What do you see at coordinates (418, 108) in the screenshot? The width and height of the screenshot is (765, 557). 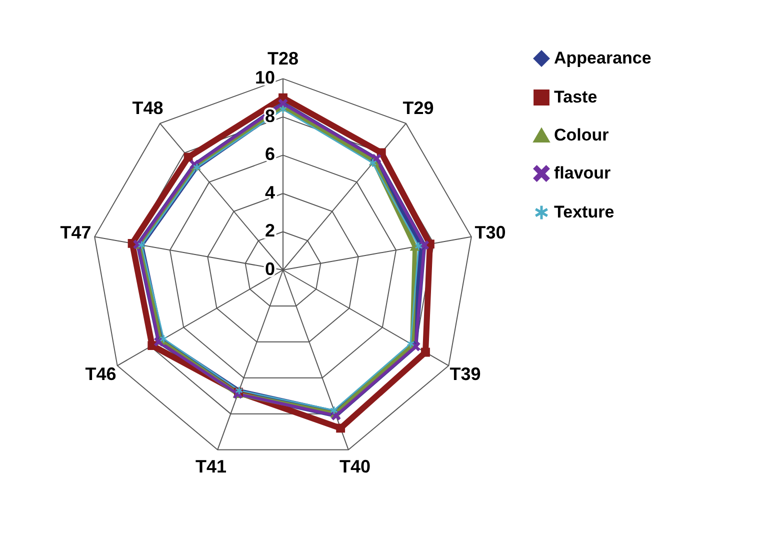 I see `spoke-label: T29` at bounding box center [418, 108].